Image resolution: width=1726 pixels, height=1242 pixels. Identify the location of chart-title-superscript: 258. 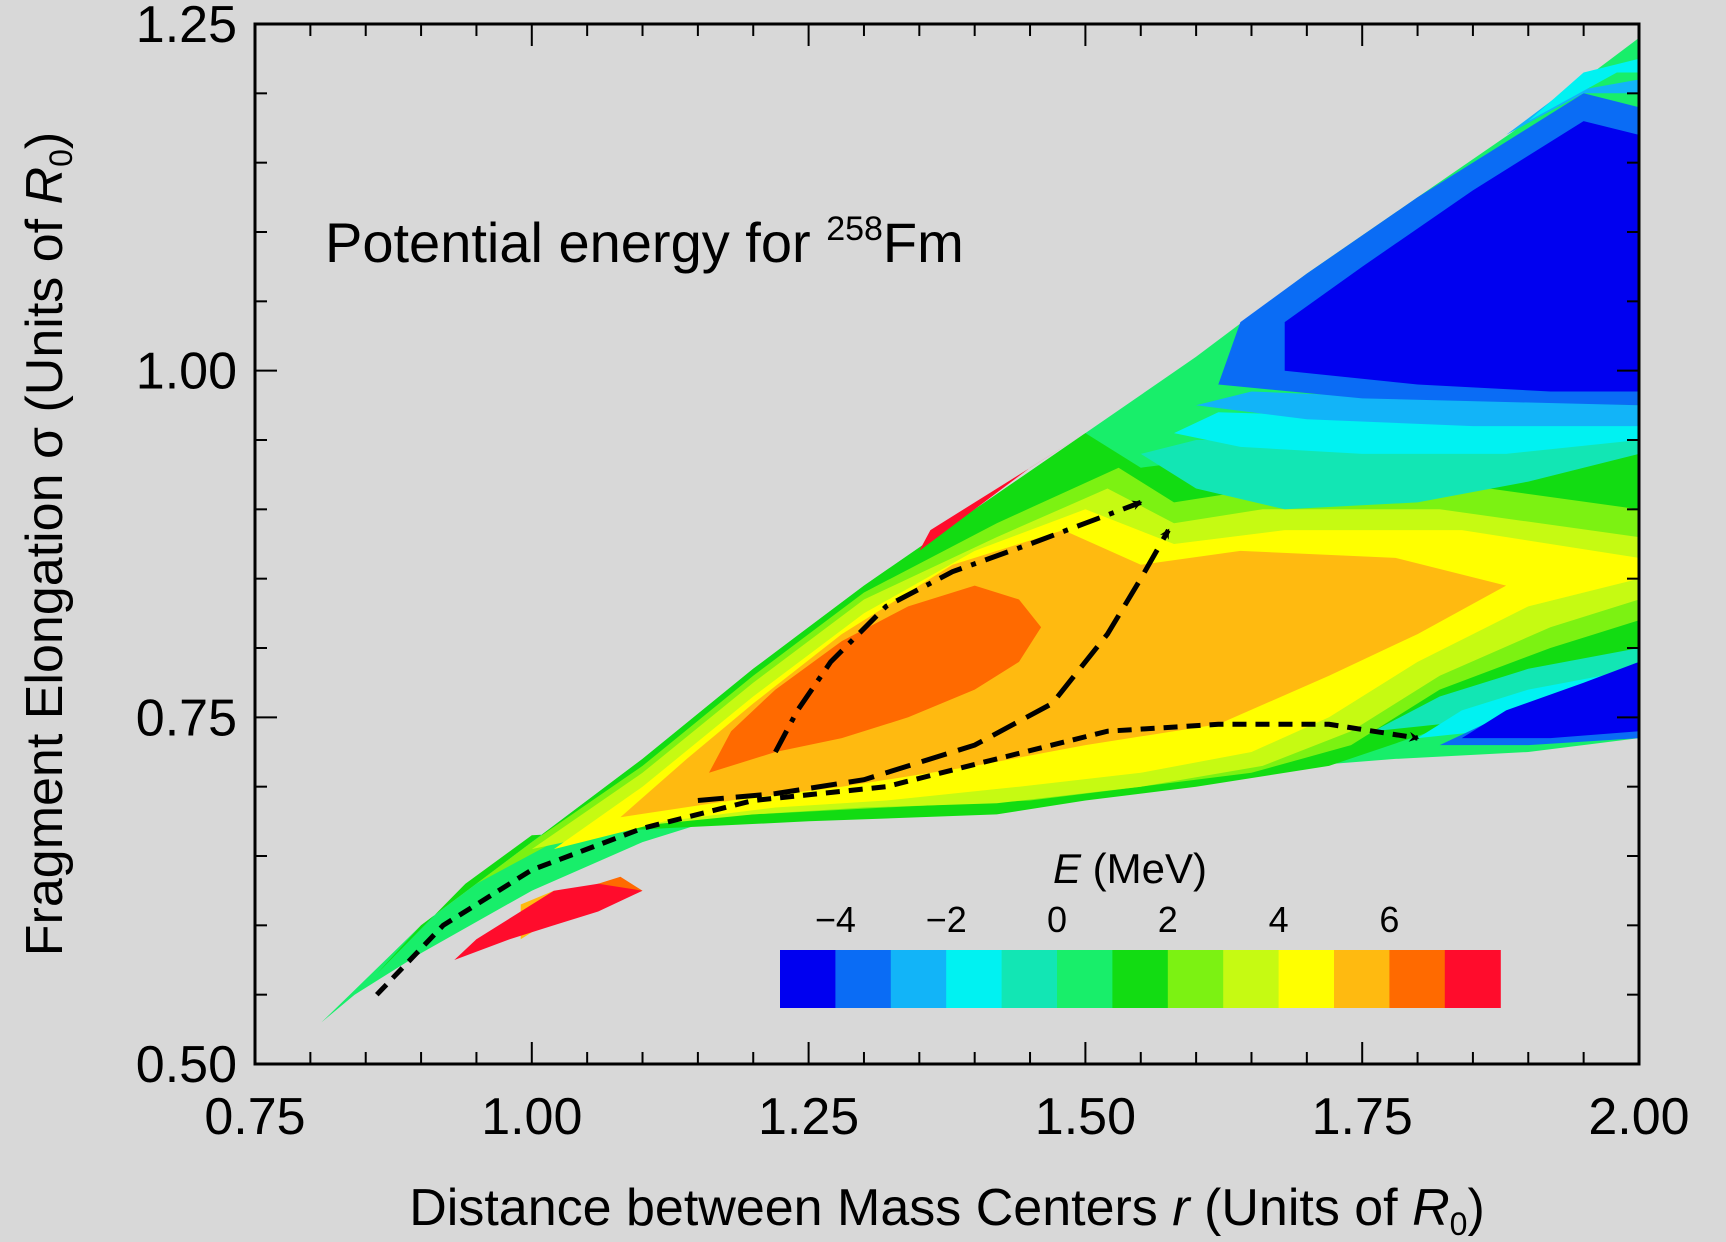
(854, 229).